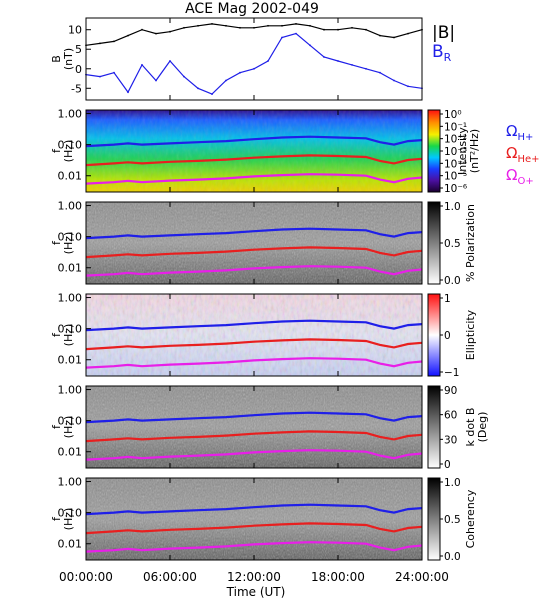 The image size is (550, 600). I want to click on colorbar-tick-label: 10⁻¹, so click(455, 127).